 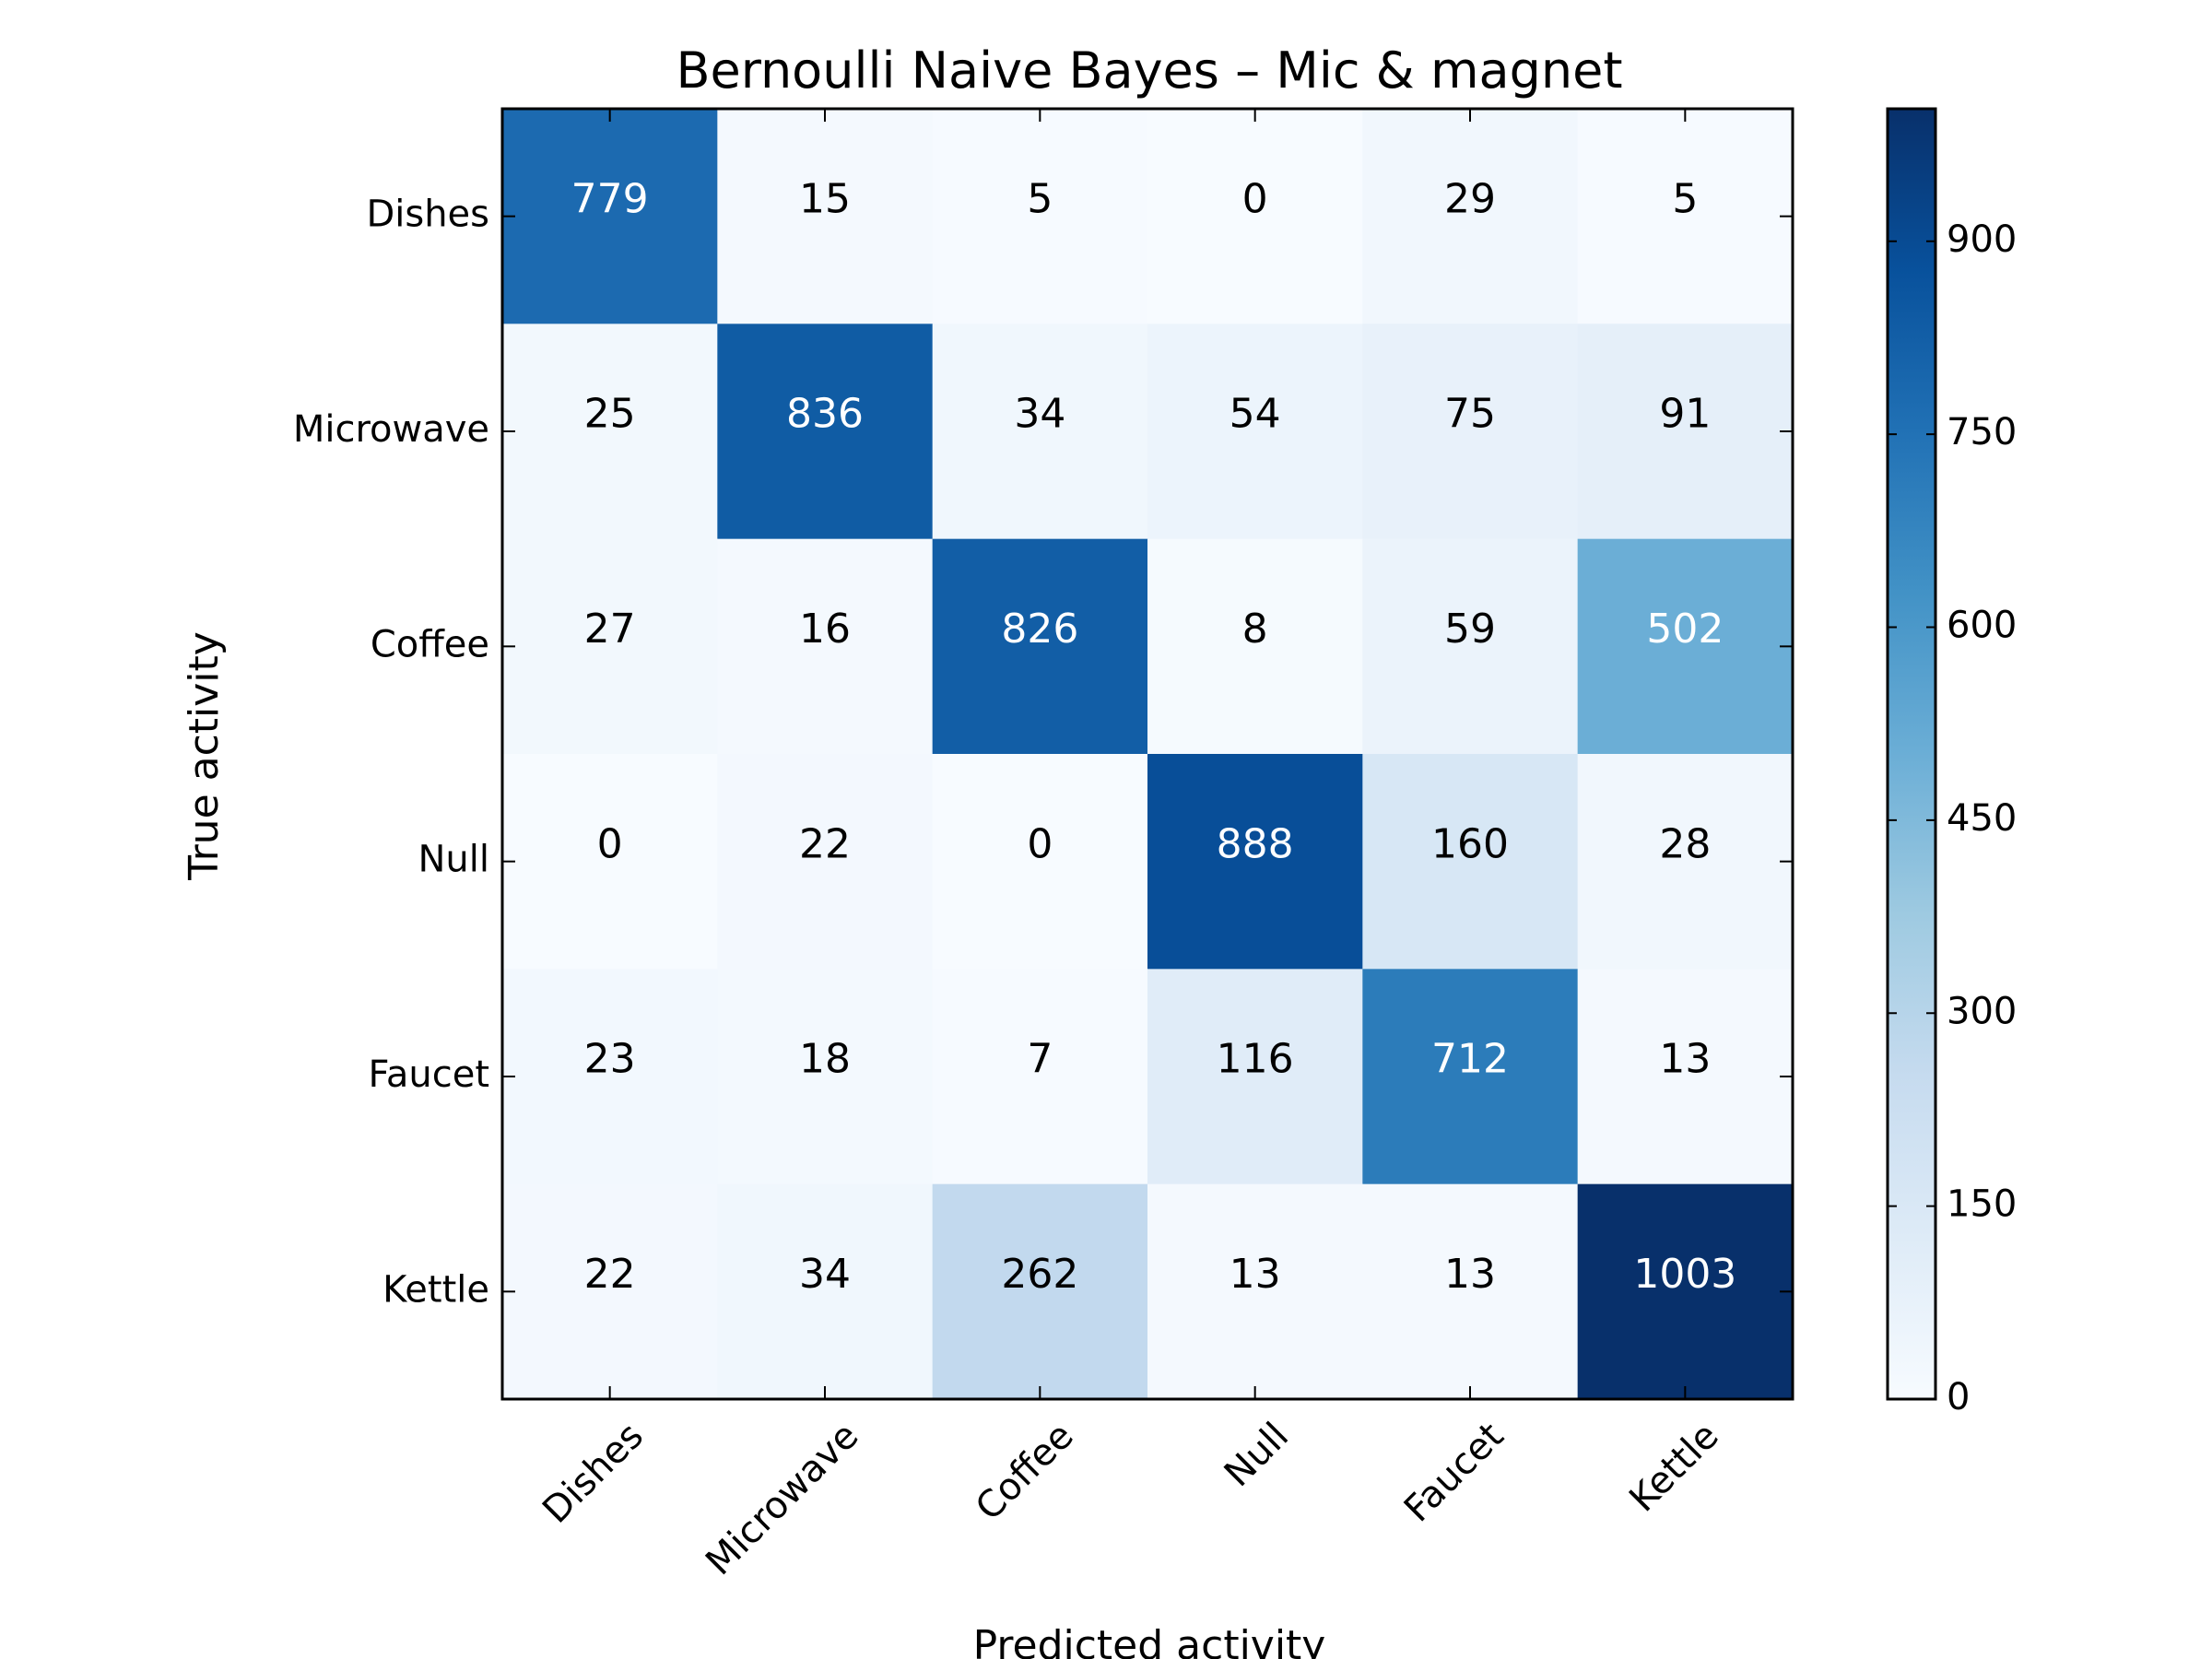 I want to click on chart-title: Bernoulli Naive Bayes – Mic & magnet, so click(x=1149, y=70).